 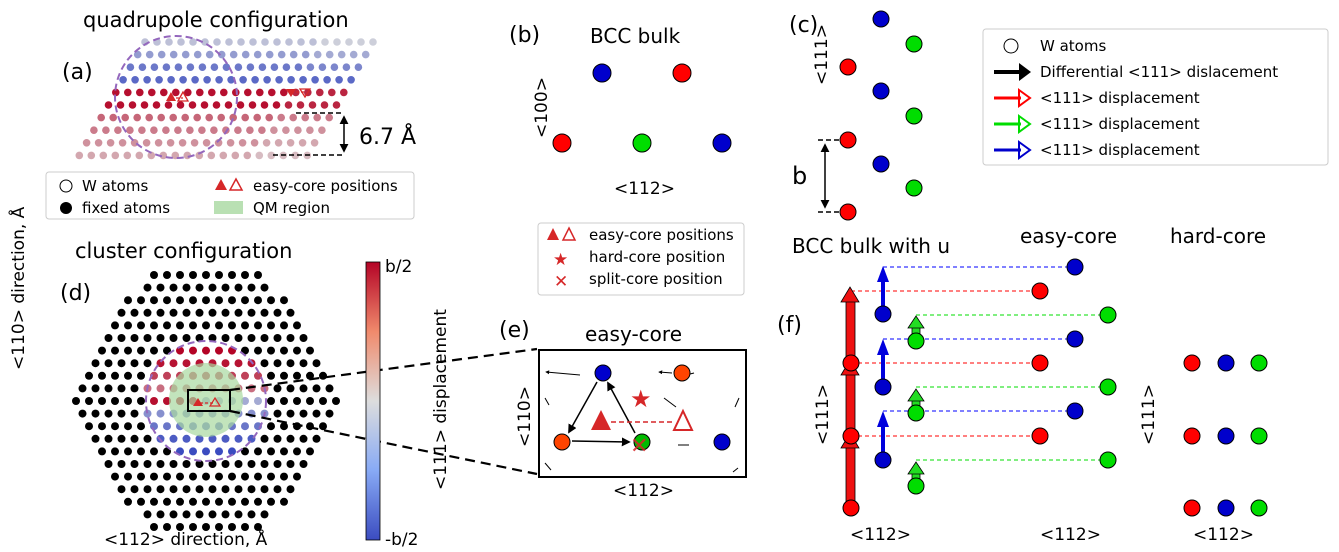 What do you see at coordinates (1011, 46) in the screenshot?
I see `w-atom-icon` at bounding box center [1011, 46].